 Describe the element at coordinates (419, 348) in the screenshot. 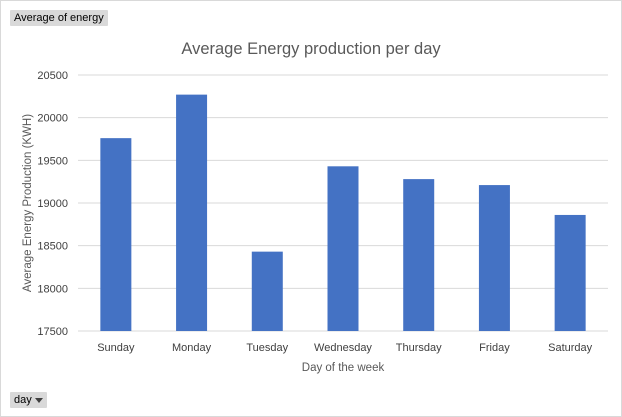

I see `x-tick-label: Thursday` at that location.